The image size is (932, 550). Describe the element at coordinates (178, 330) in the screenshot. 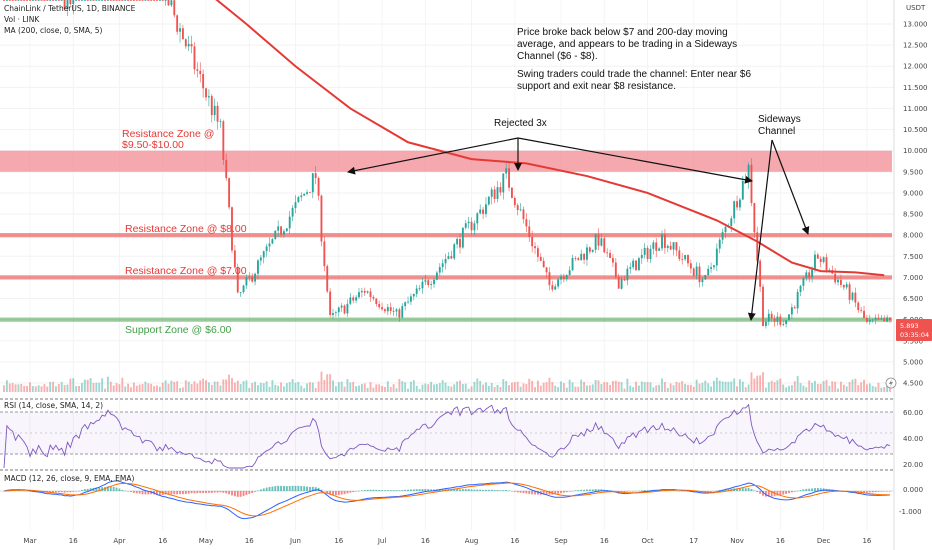

I see `zone-label-4: Support Zone @ $6.00` at that location.